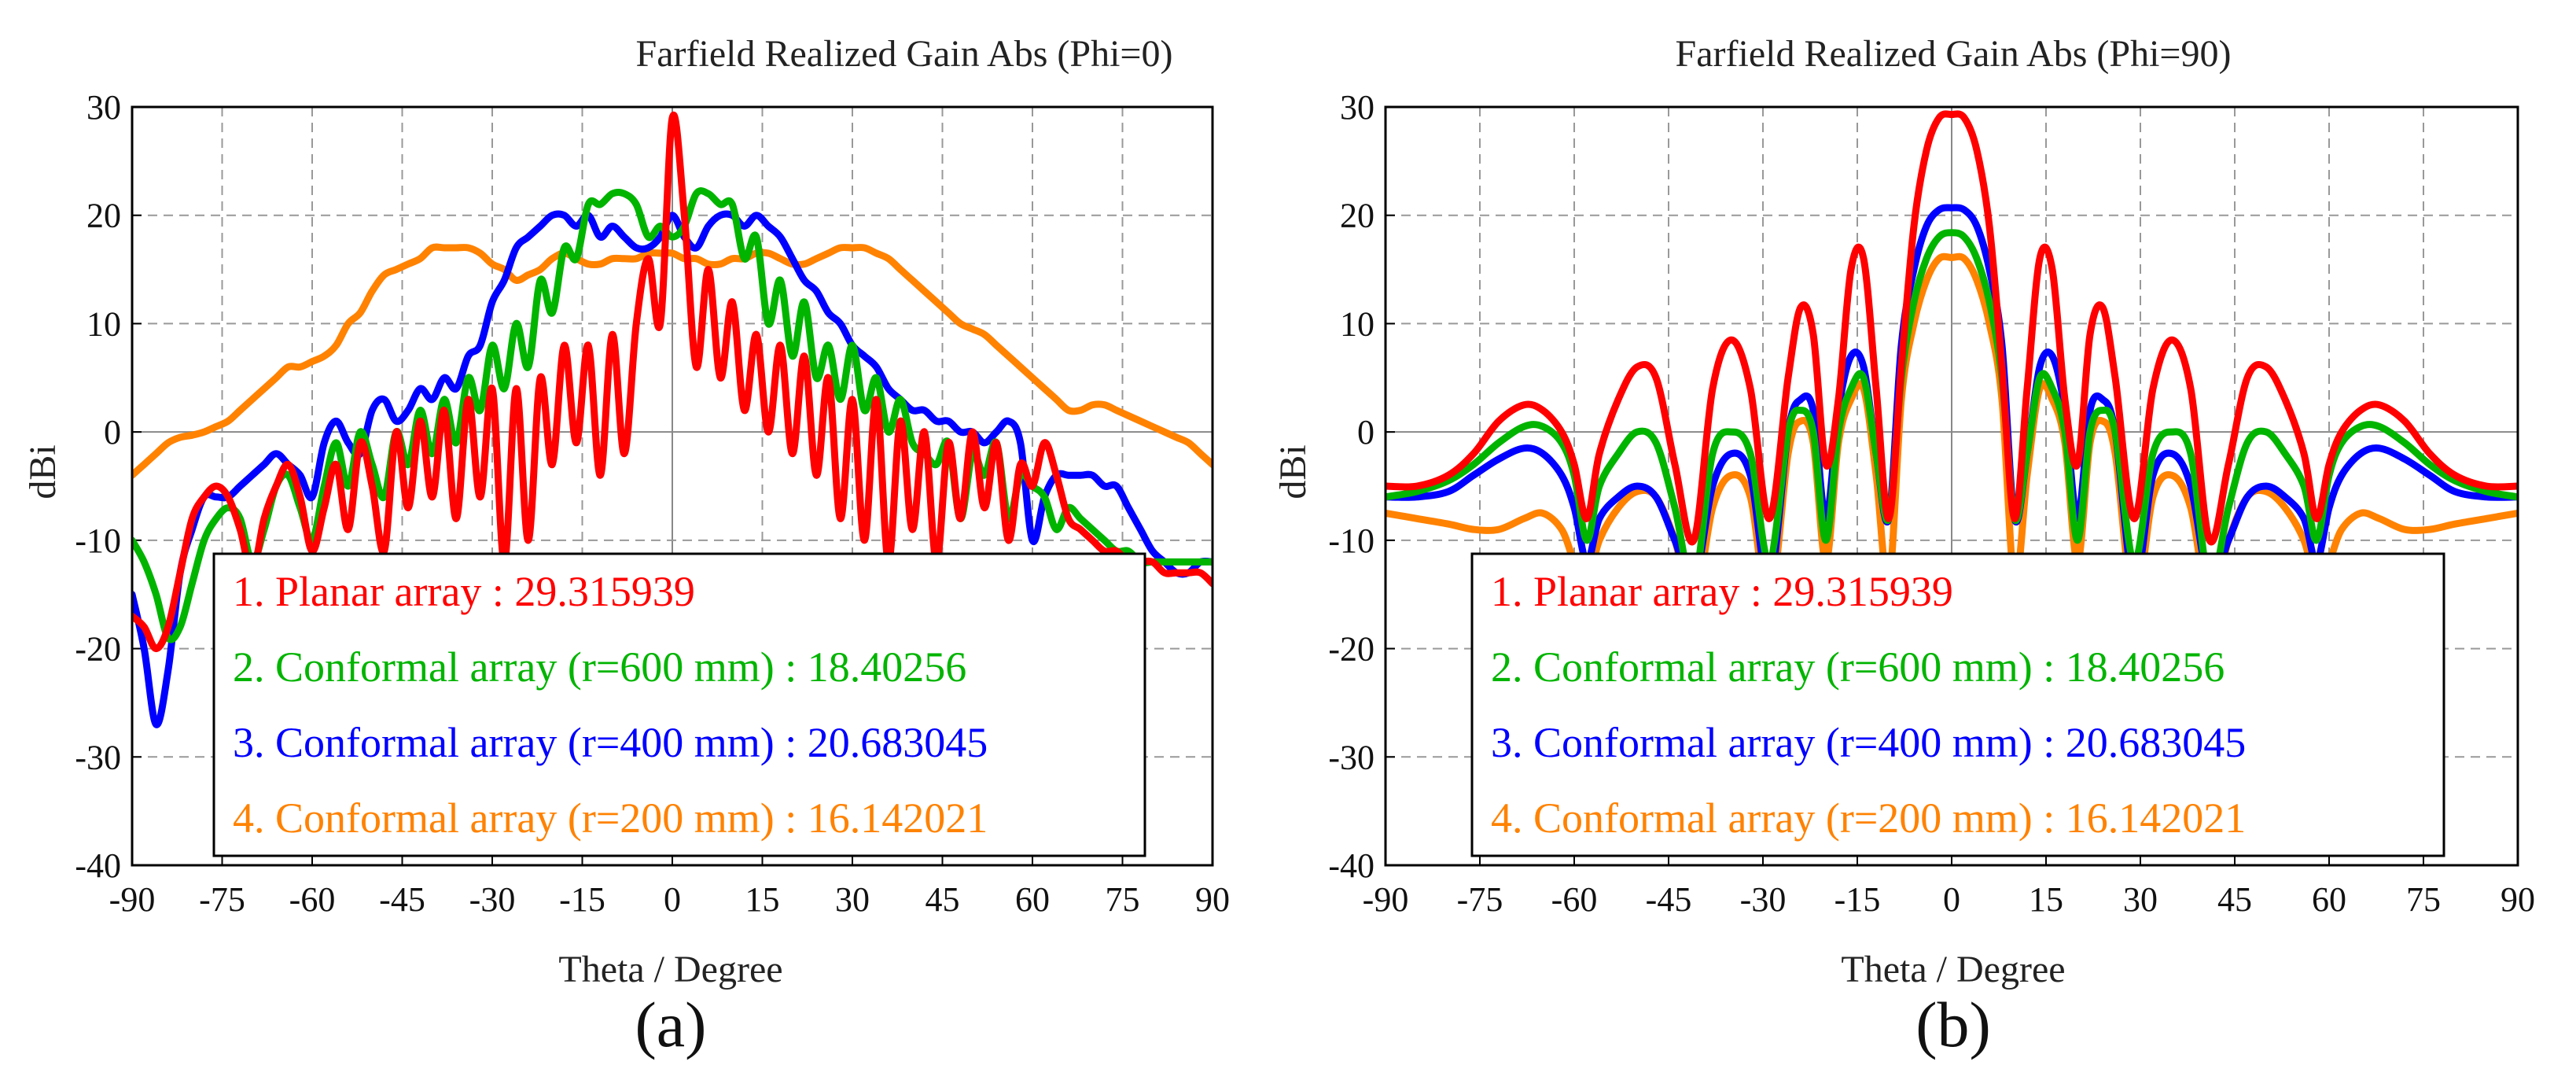 The width and height of the screenshot is (2576, 1080). Describe the element at coordinates (1953, 1024) in the screenshot. I see `panel-label: (b)` at that location.